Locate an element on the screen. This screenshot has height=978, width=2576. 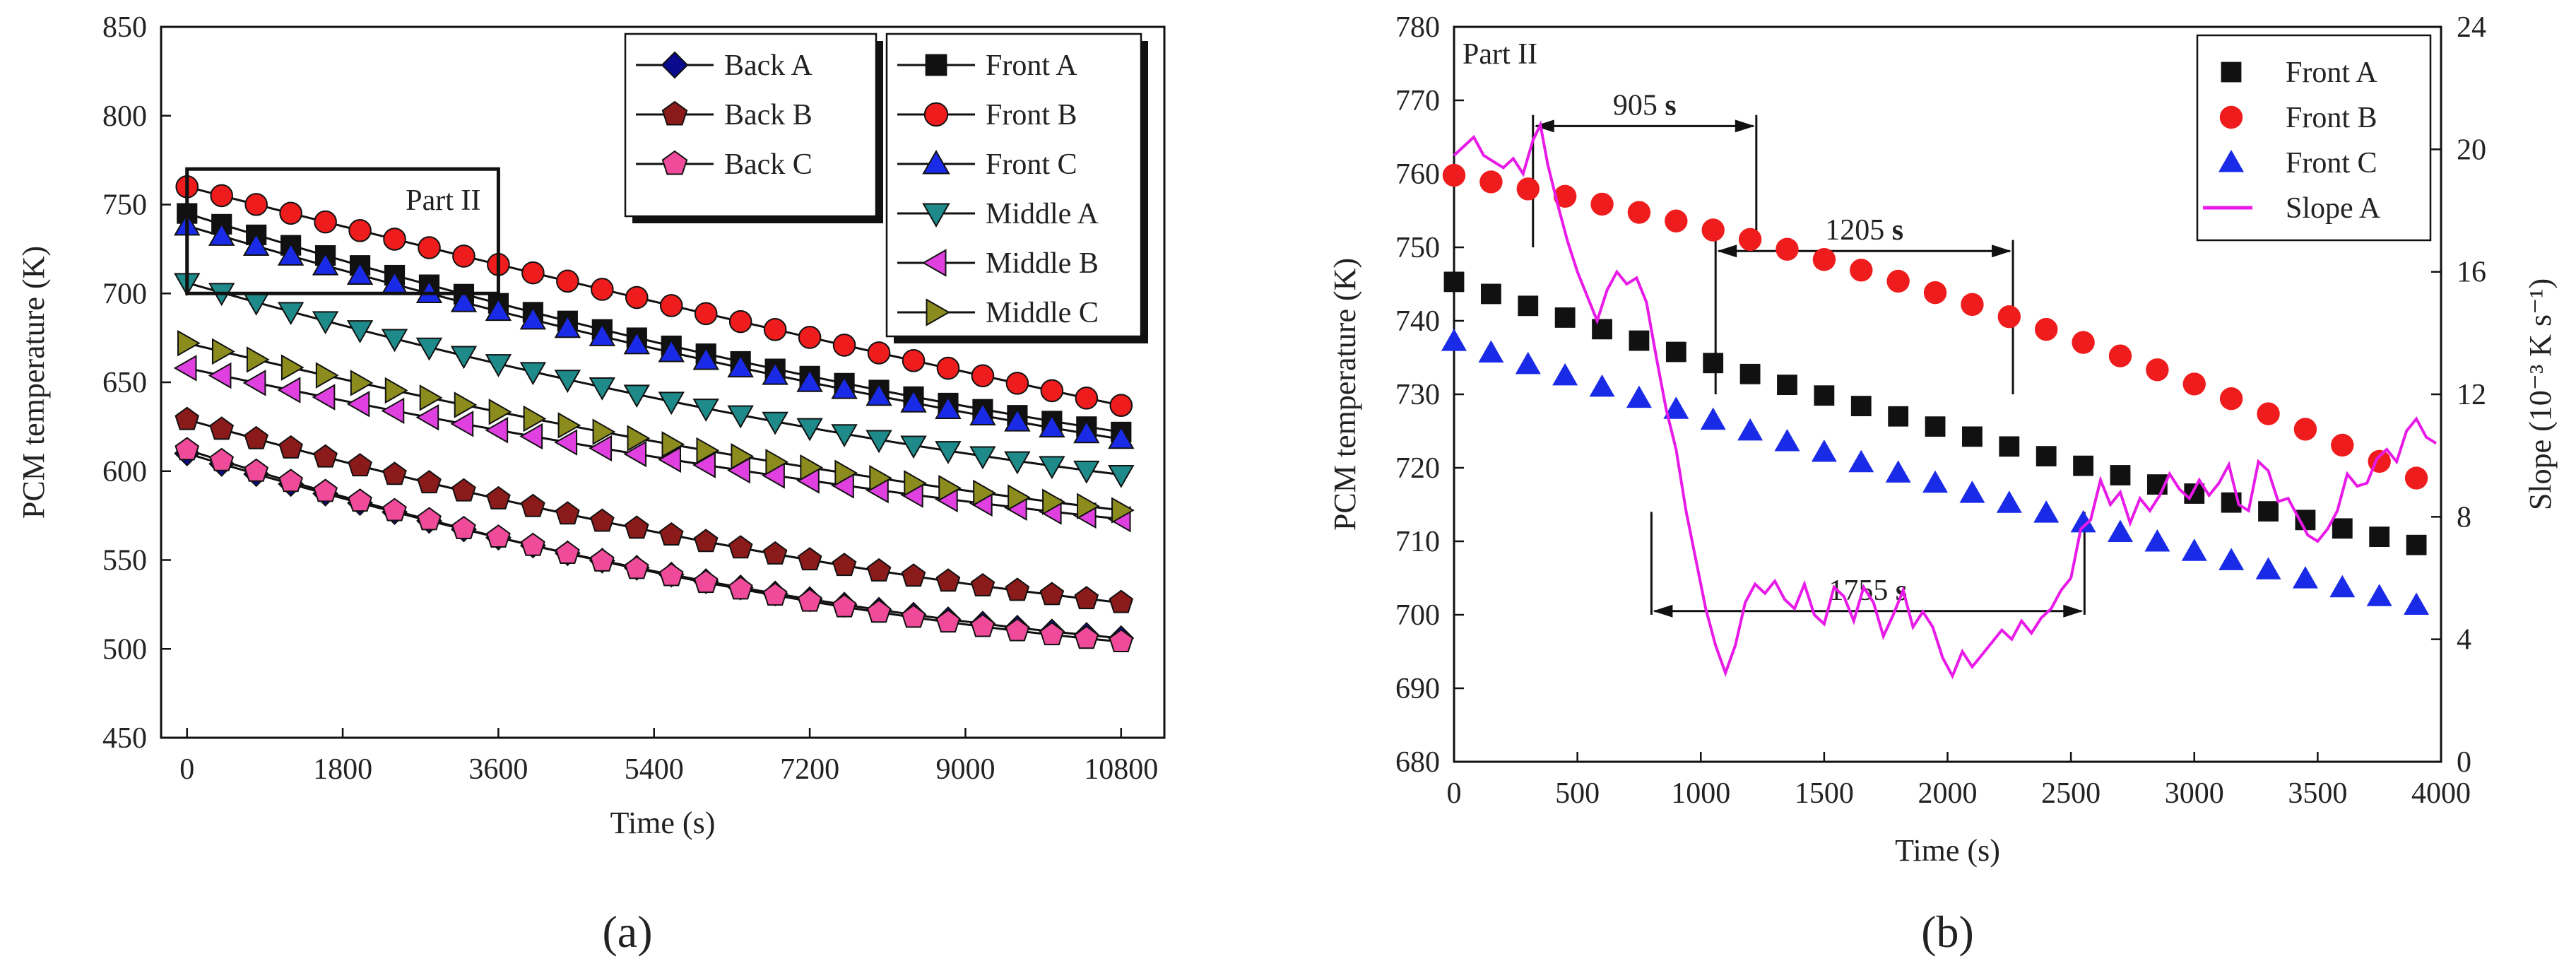
part-ii-label: Part II is located at coordinates (443, 200).